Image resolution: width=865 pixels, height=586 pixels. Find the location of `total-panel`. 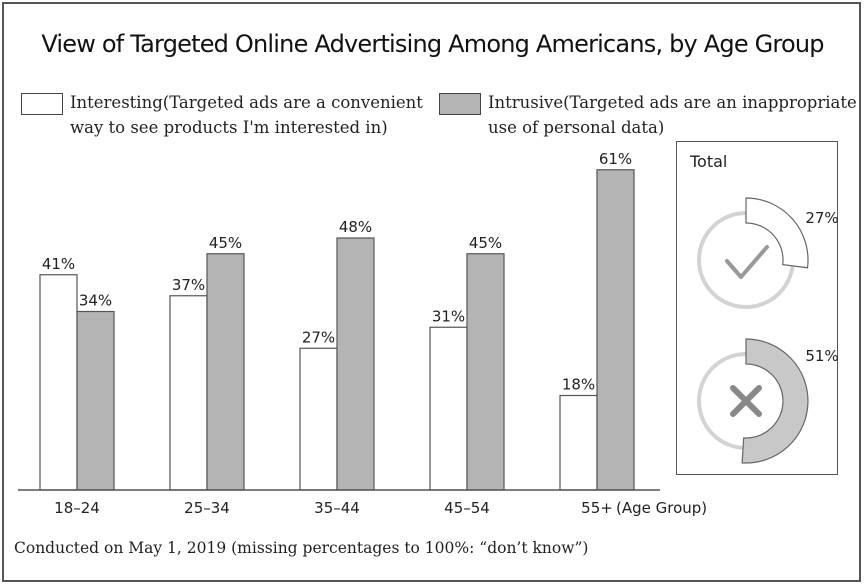

total-panel is located at coordinates (757, 308).